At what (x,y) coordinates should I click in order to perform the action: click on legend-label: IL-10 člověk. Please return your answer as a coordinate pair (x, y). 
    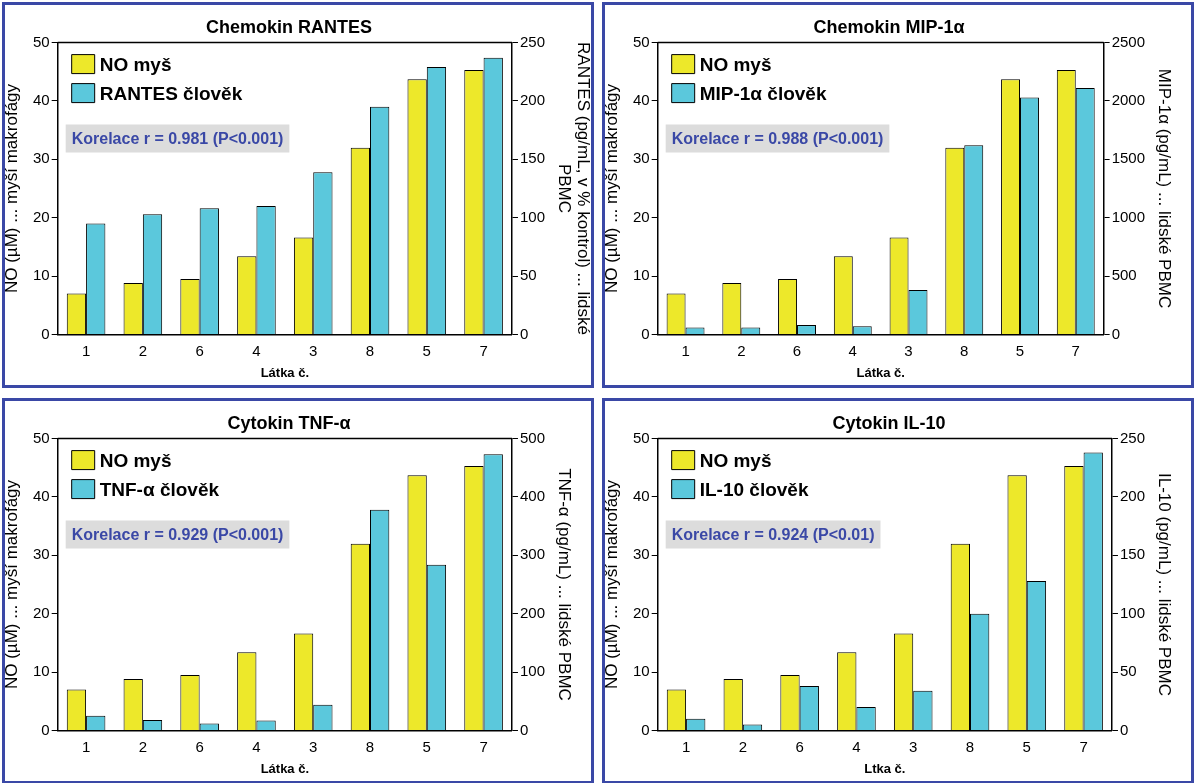
    Looking at the image, I should click on (754, 489).